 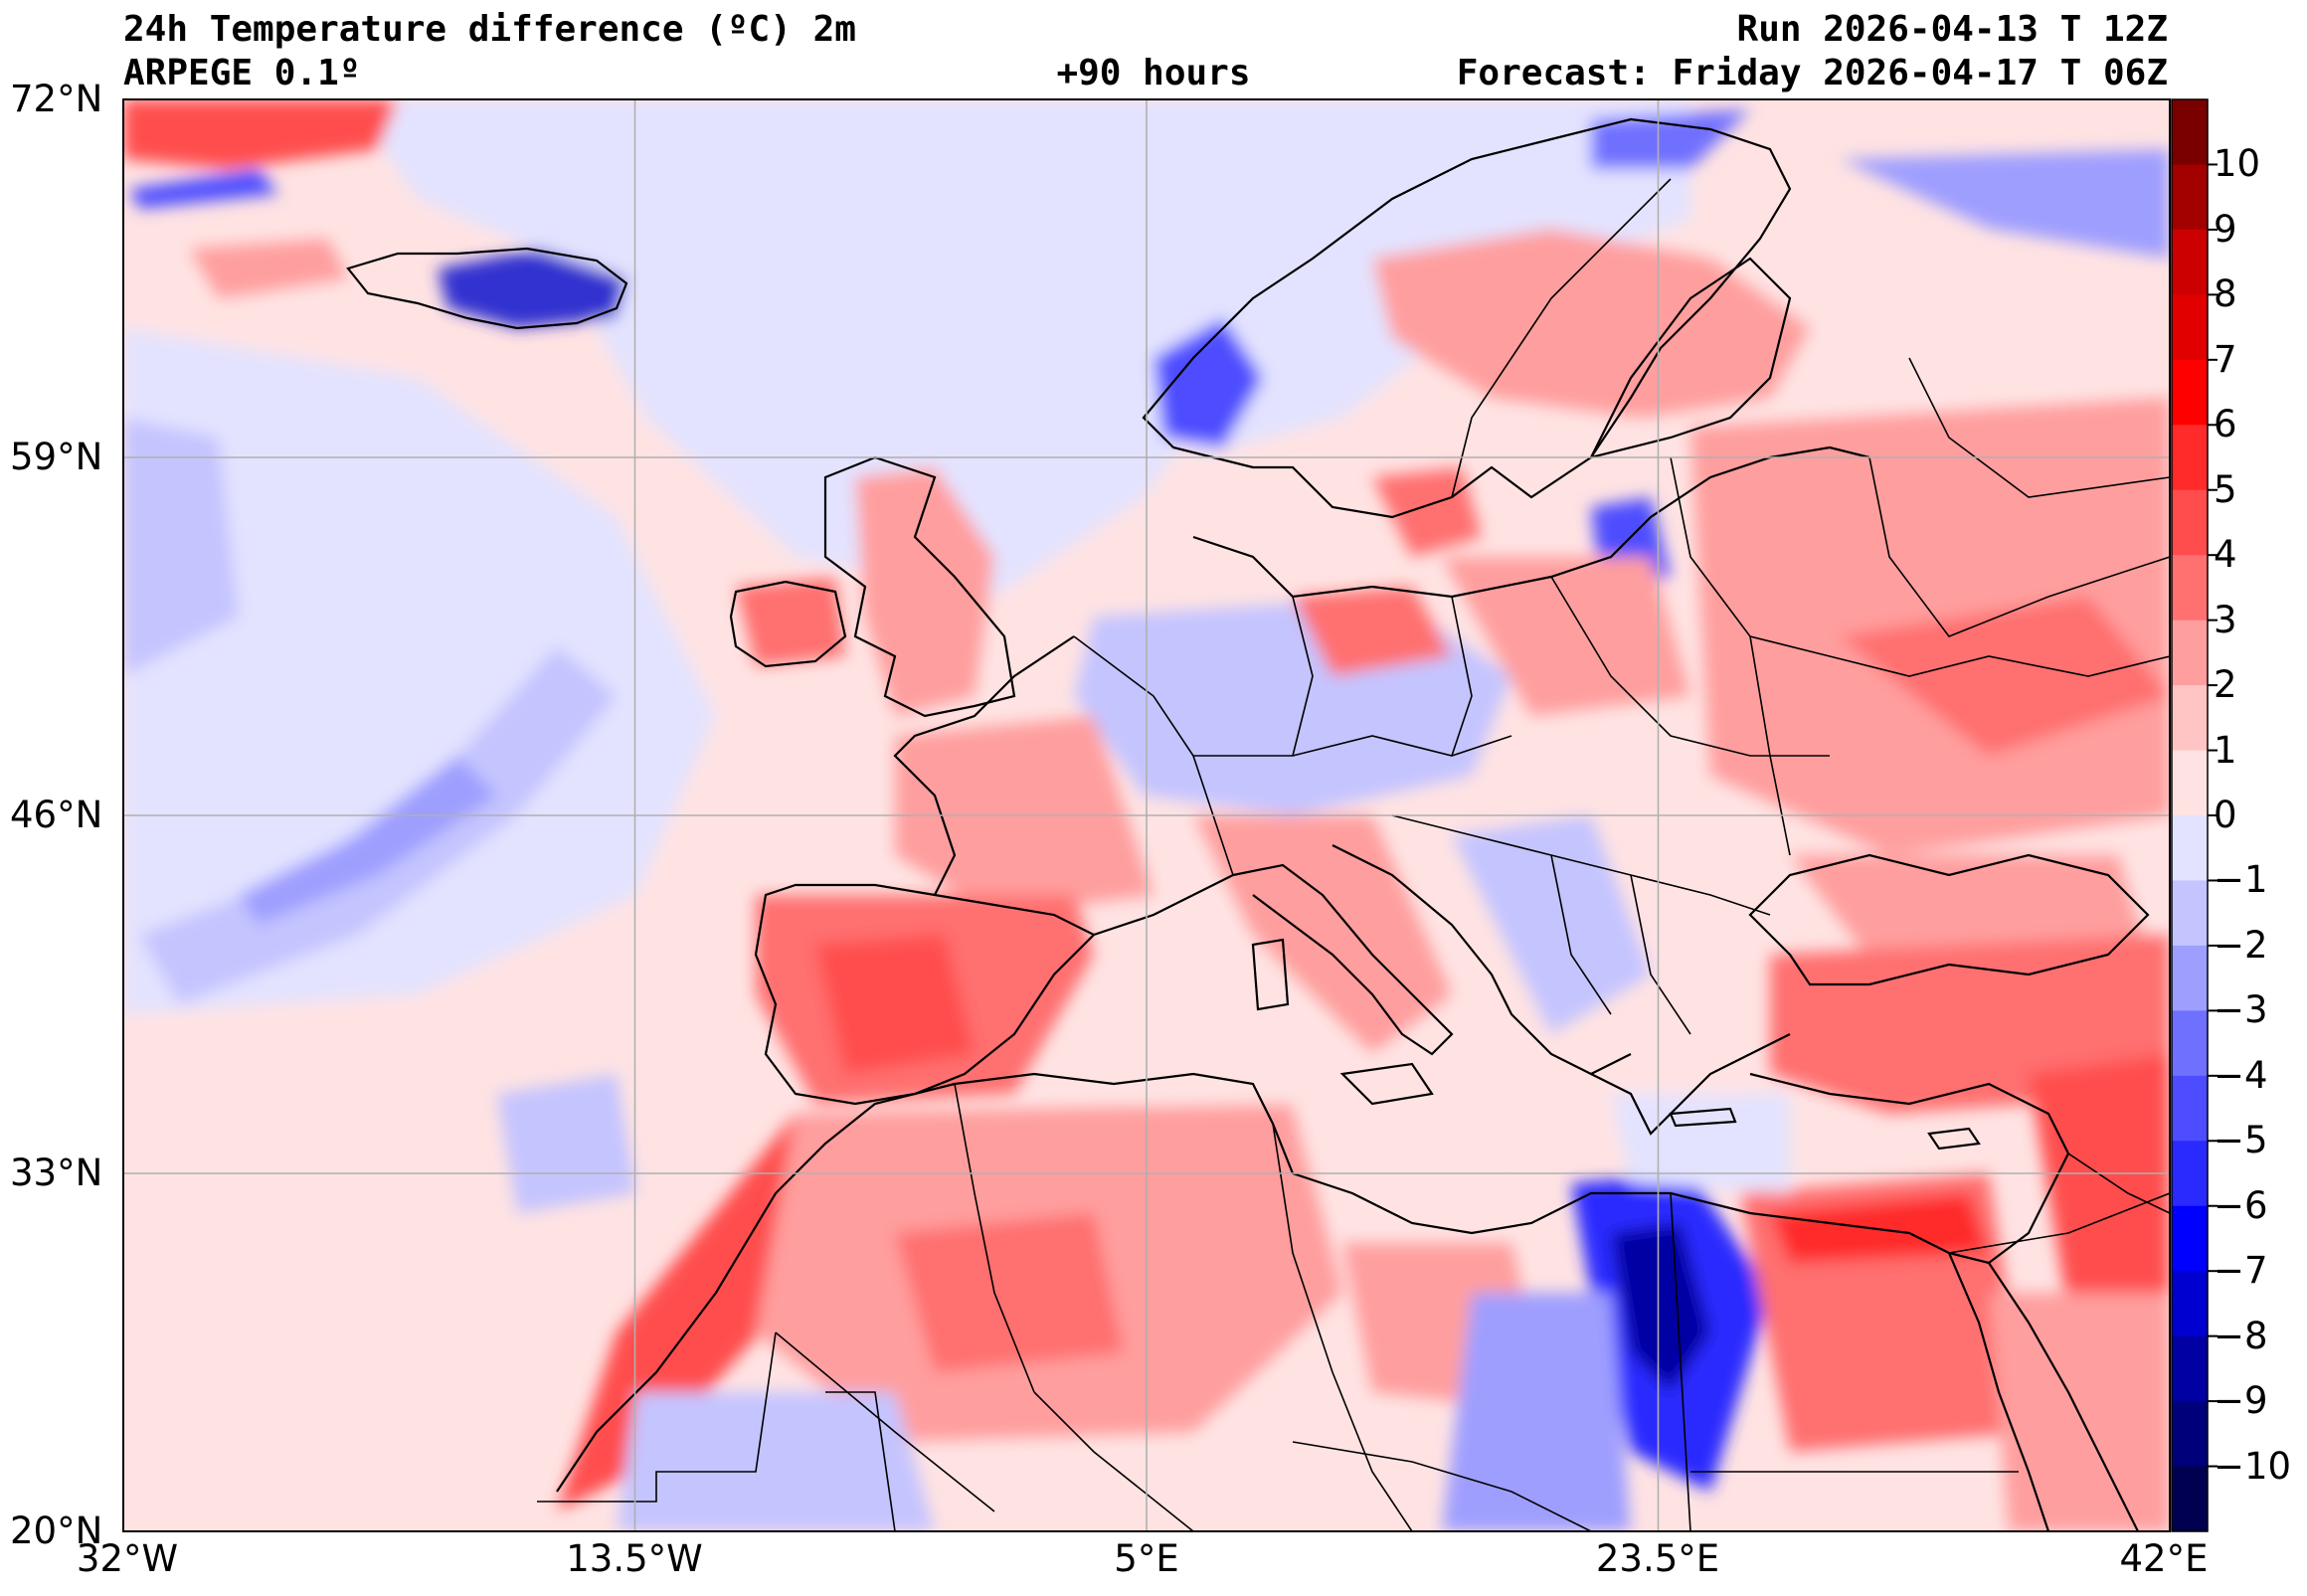 What do you see at coordinates (203, 189) in the screenshot?
I see `greenland-cold-strip` at bounding box center [203, 189].